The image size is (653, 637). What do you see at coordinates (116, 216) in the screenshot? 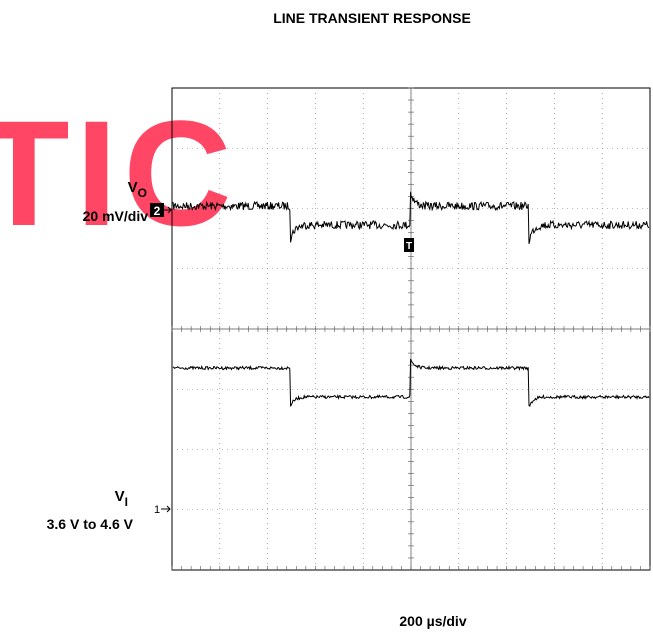
I see `vo-scale: 20 mV/div` at bounding box center [116, 216].